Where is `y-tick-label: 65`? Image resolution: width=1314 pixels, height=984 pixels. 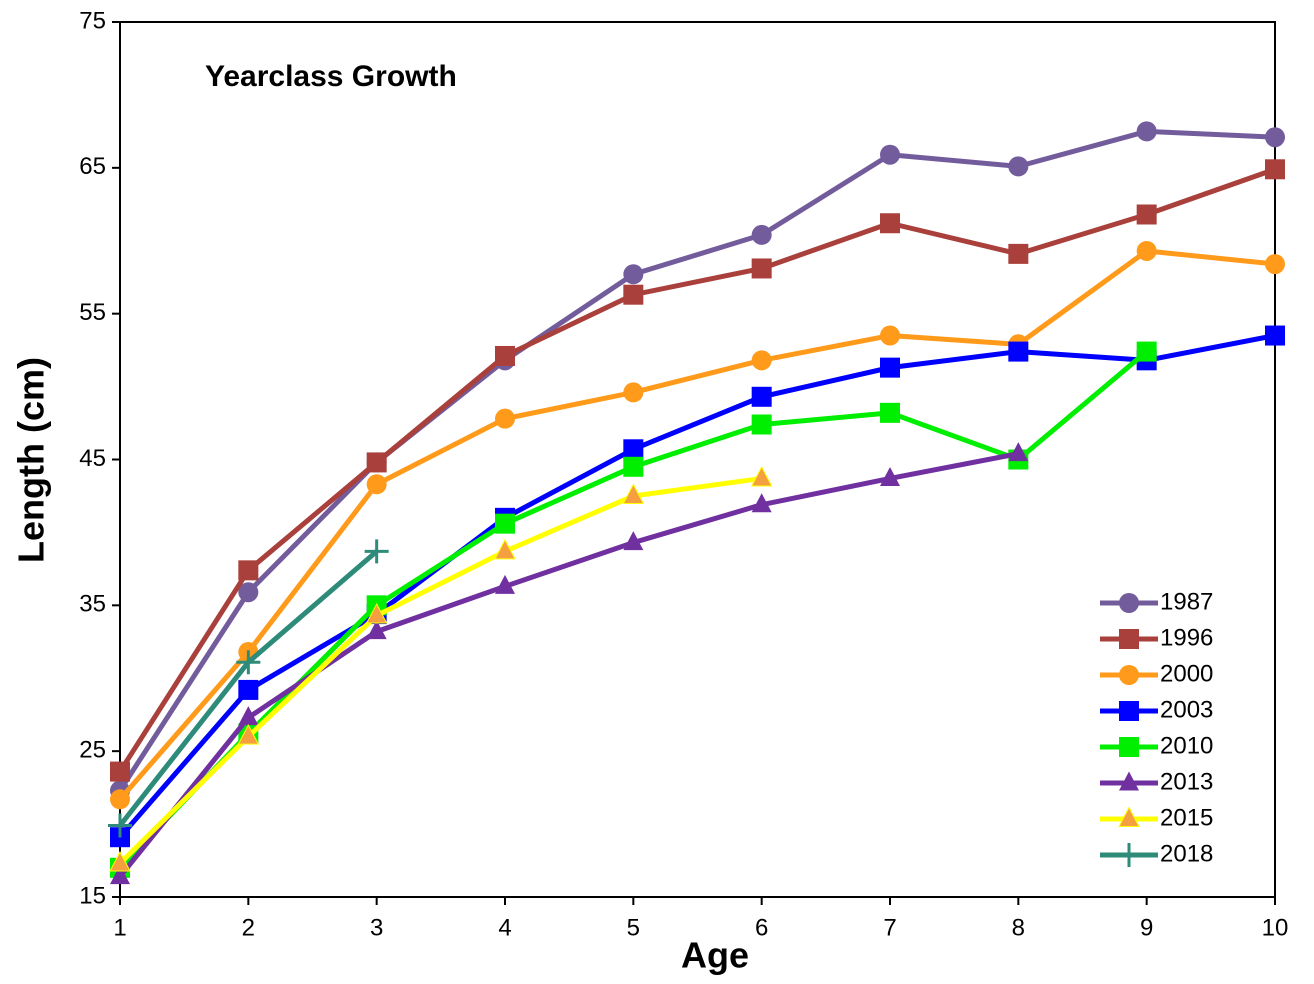
y-tick-label: 65 is located at coordinates (92, 166).